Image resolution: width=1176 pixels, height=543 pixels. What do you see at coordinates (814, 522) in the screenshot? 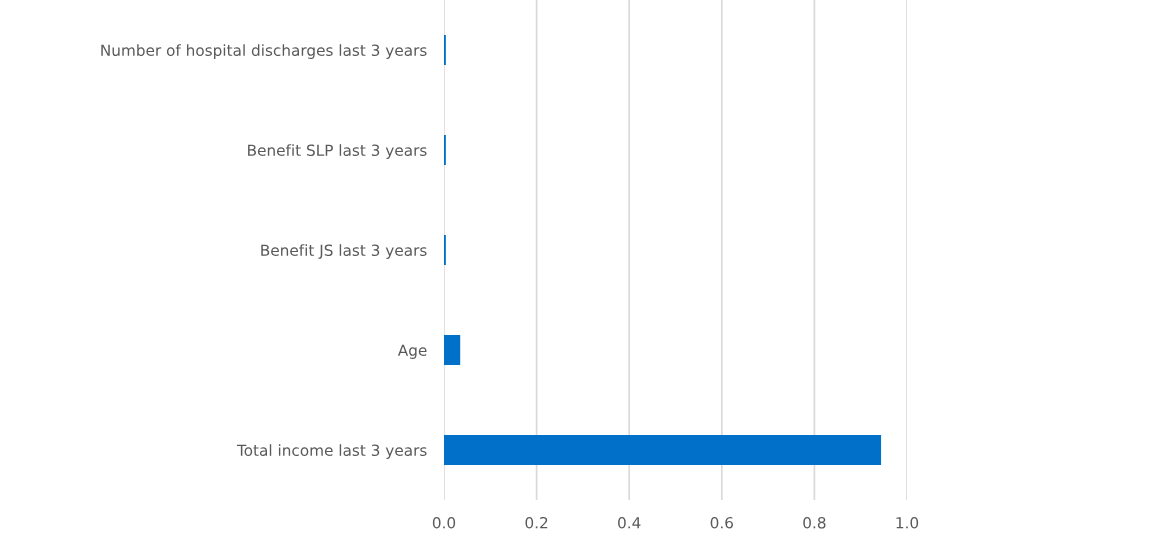
I see `x-tick-label: 0.8` at bounding box center [814, 522].